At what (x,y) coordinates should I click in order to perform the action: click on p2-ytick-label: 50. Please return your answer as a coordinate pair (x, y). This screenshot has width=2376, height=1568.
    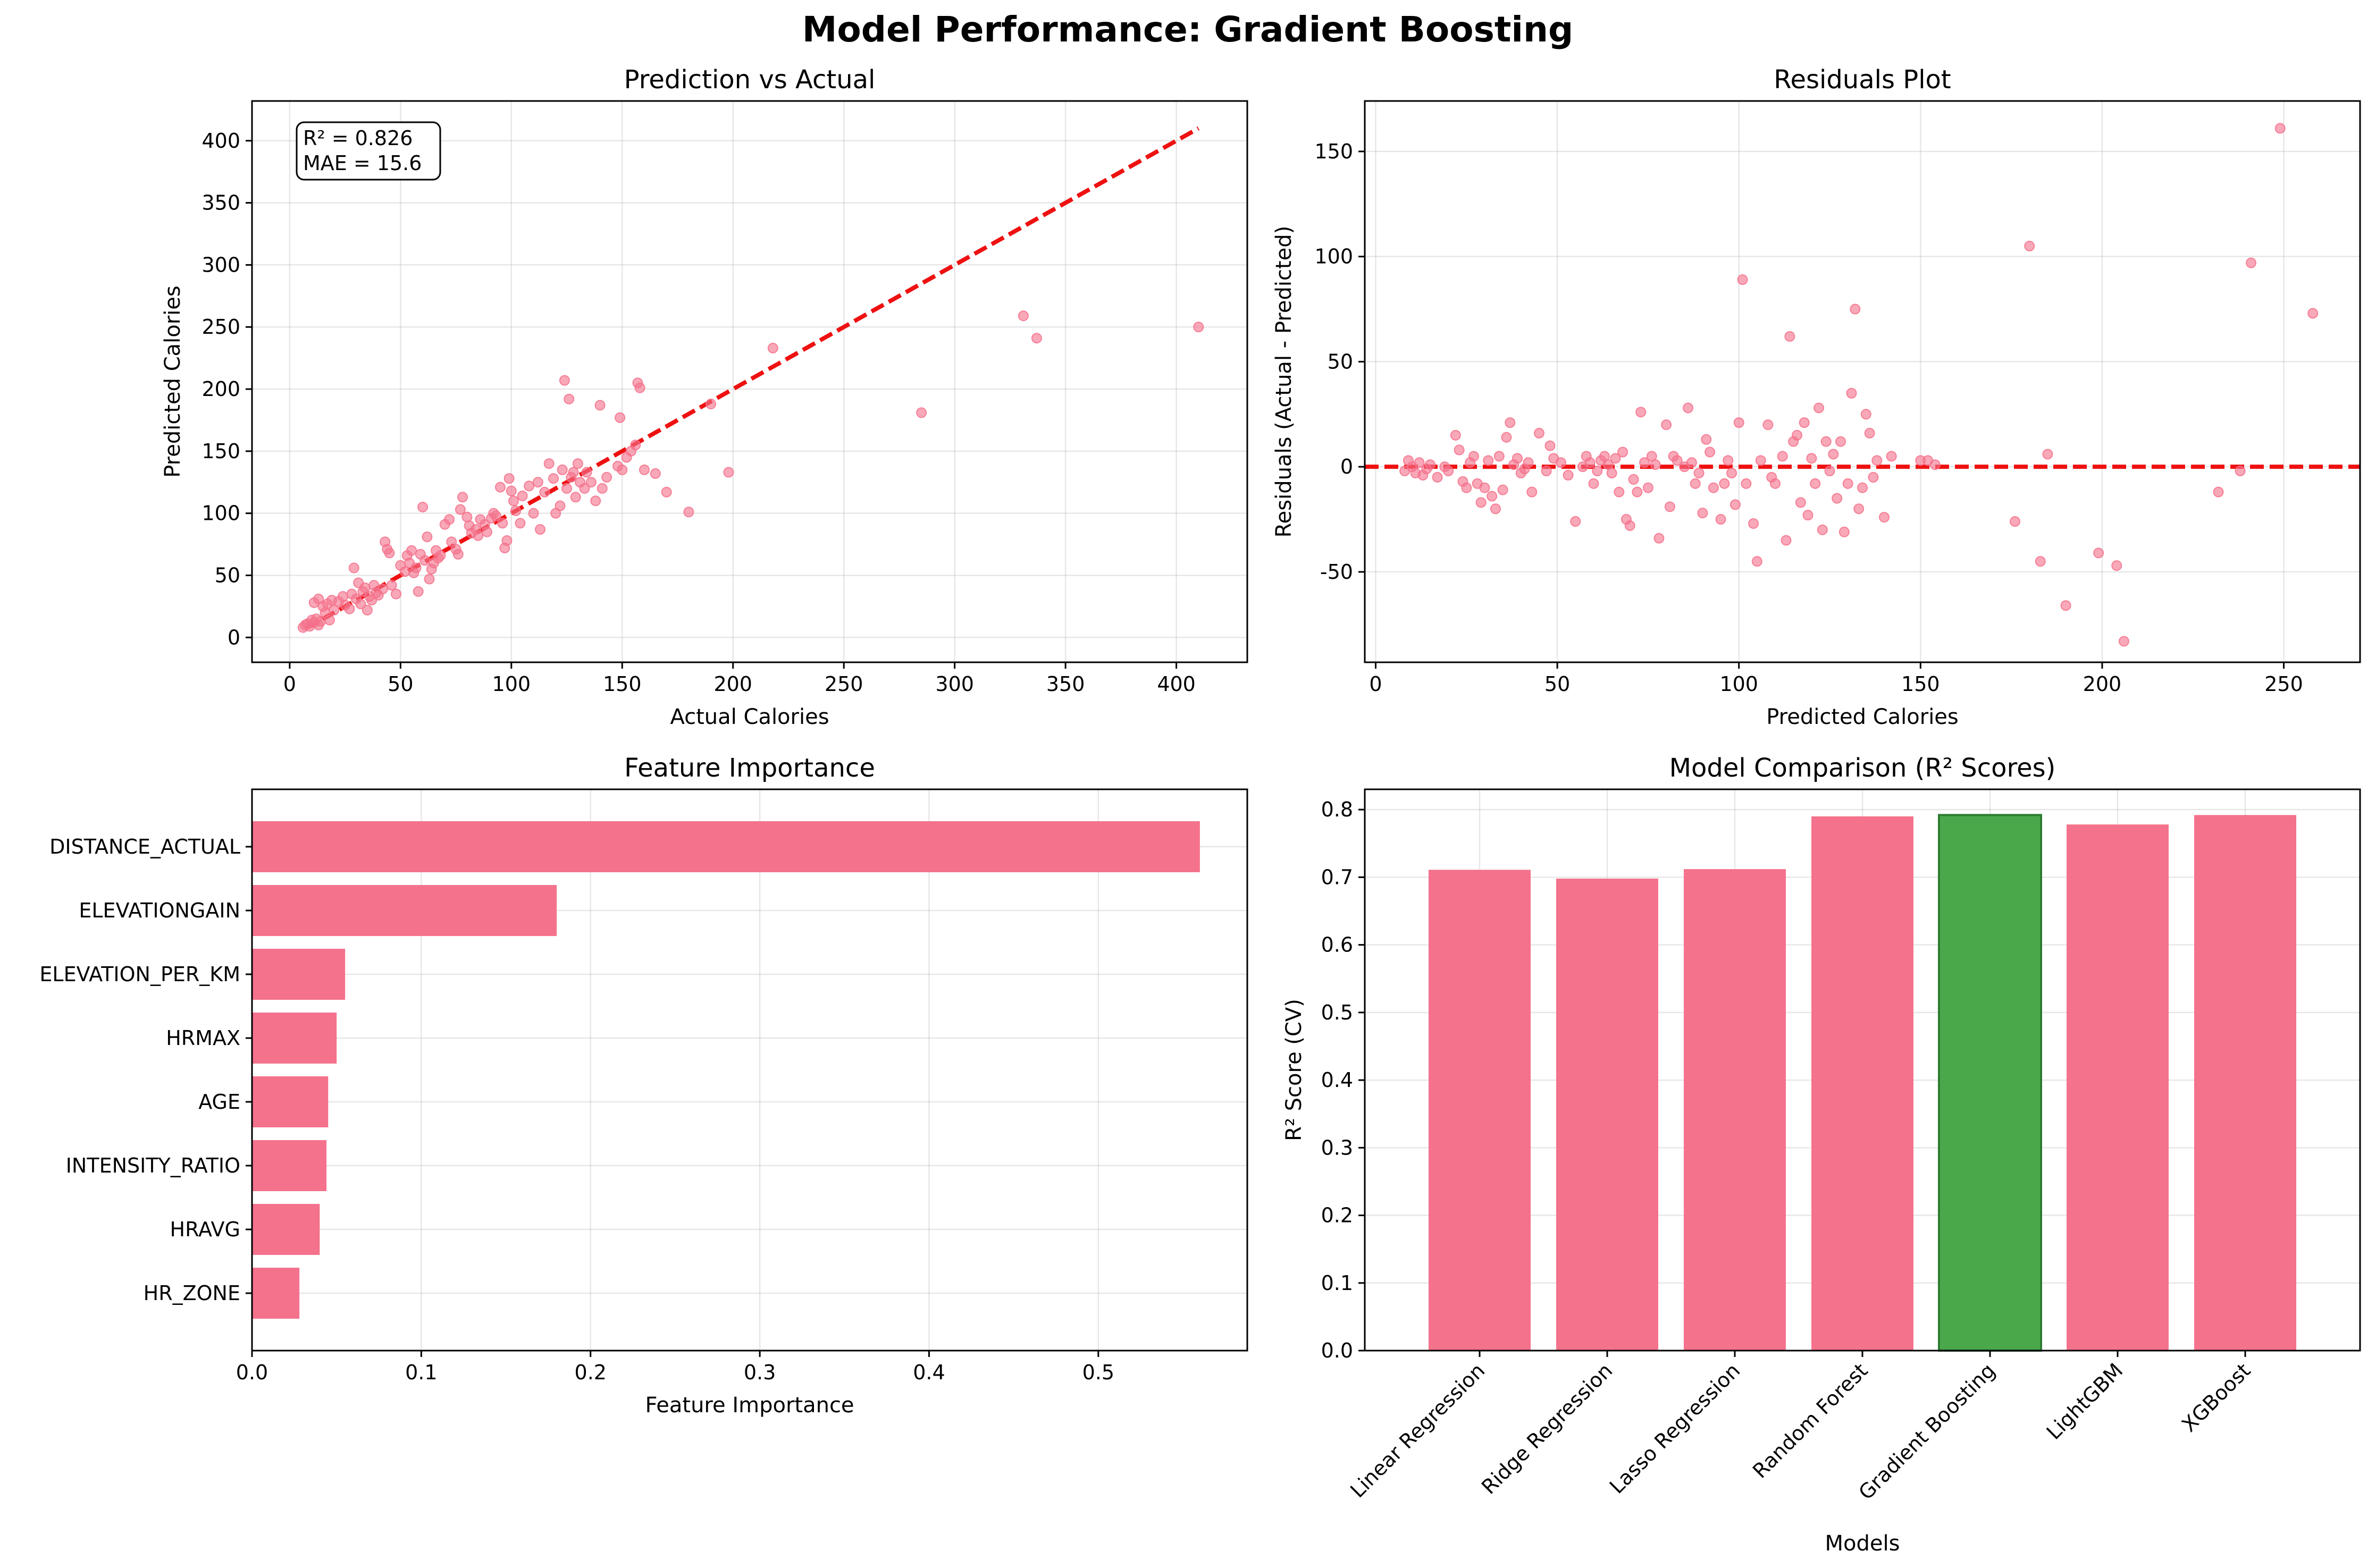
    Looking at the image, I should click on (1341, 361).